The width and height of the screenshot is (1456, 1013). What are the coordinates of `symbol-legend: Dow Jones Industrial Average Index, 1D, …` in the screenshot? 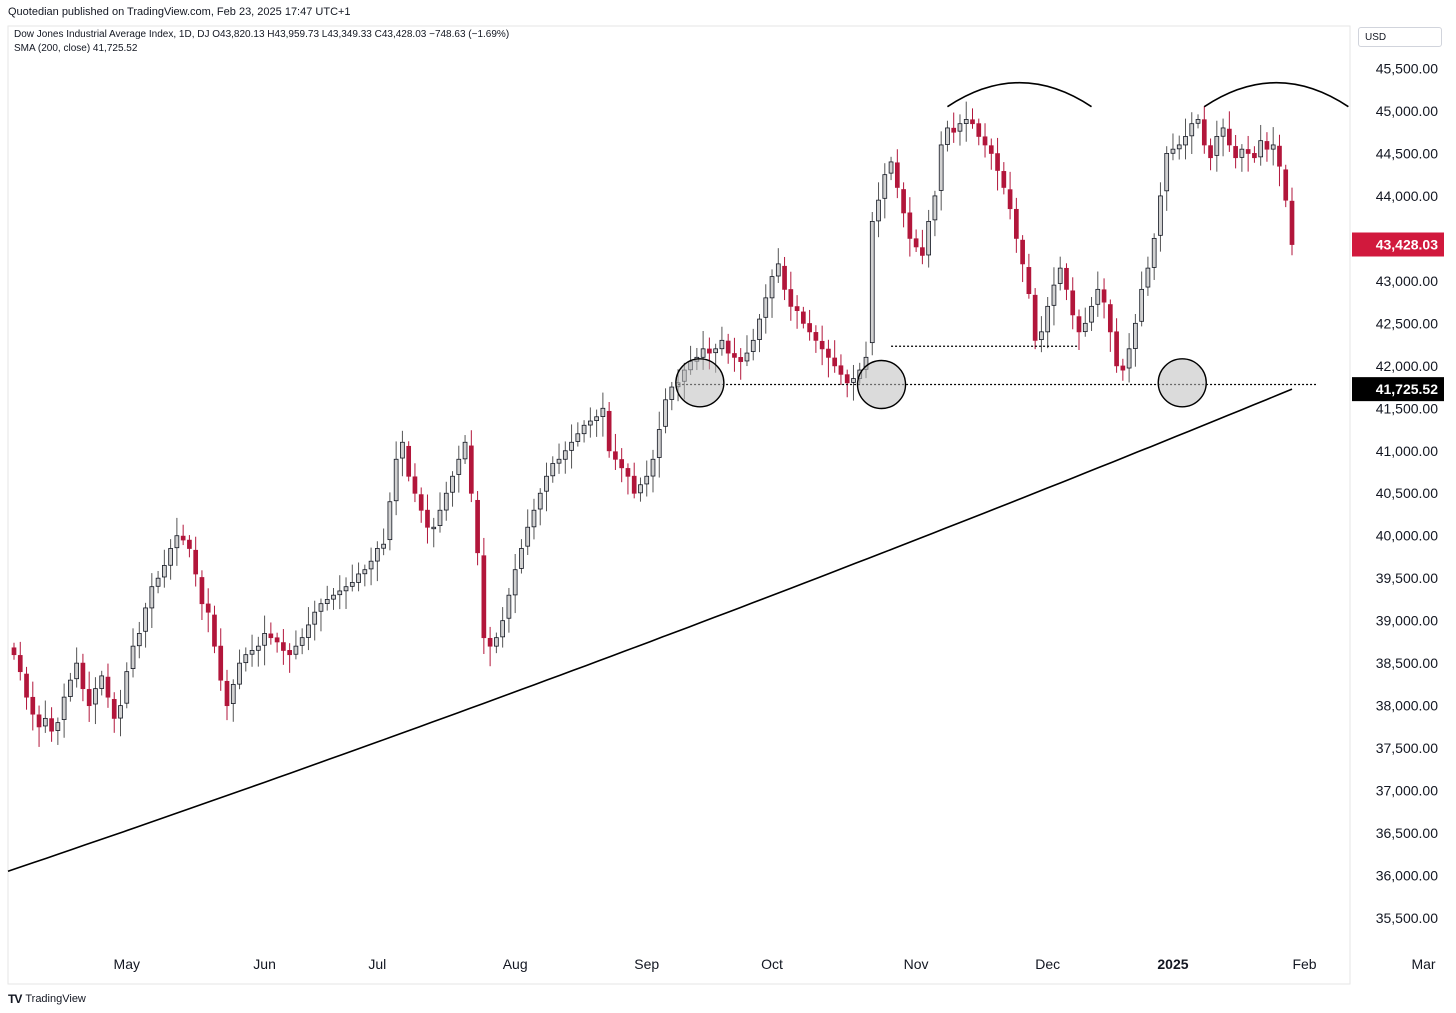 It's located at (262, 34).